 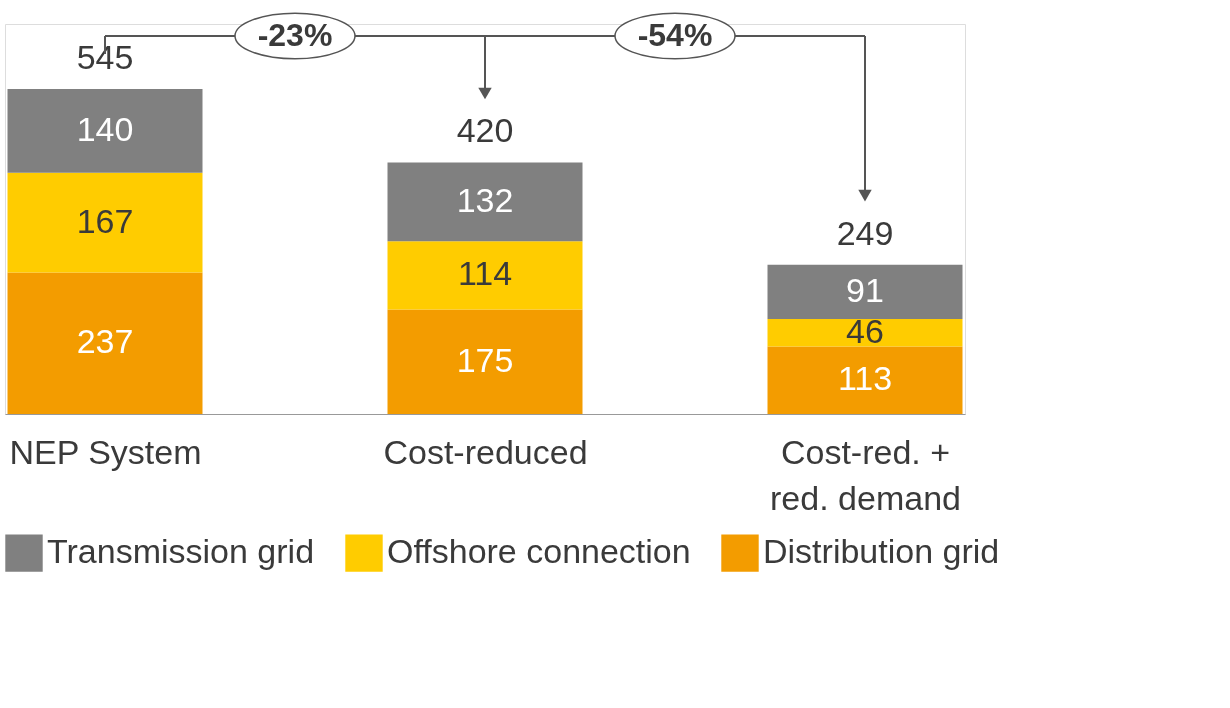 I want to click on data-label: 175, so click(x=485, y=359).